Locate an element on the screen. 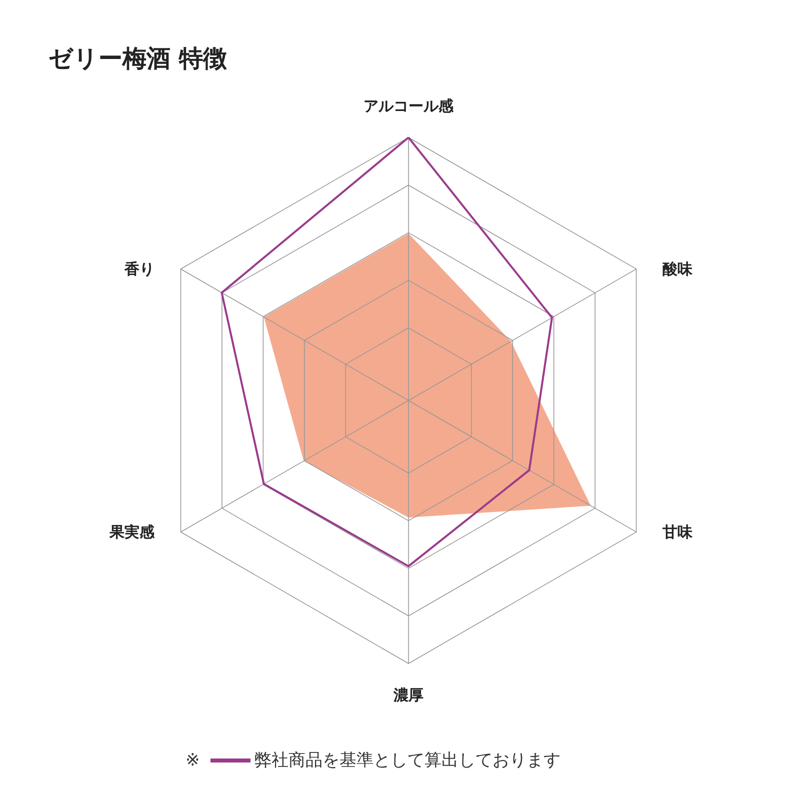 This screenshot has height=800, width=800. spoke-label: 香り is located at coordinates (138, 269).